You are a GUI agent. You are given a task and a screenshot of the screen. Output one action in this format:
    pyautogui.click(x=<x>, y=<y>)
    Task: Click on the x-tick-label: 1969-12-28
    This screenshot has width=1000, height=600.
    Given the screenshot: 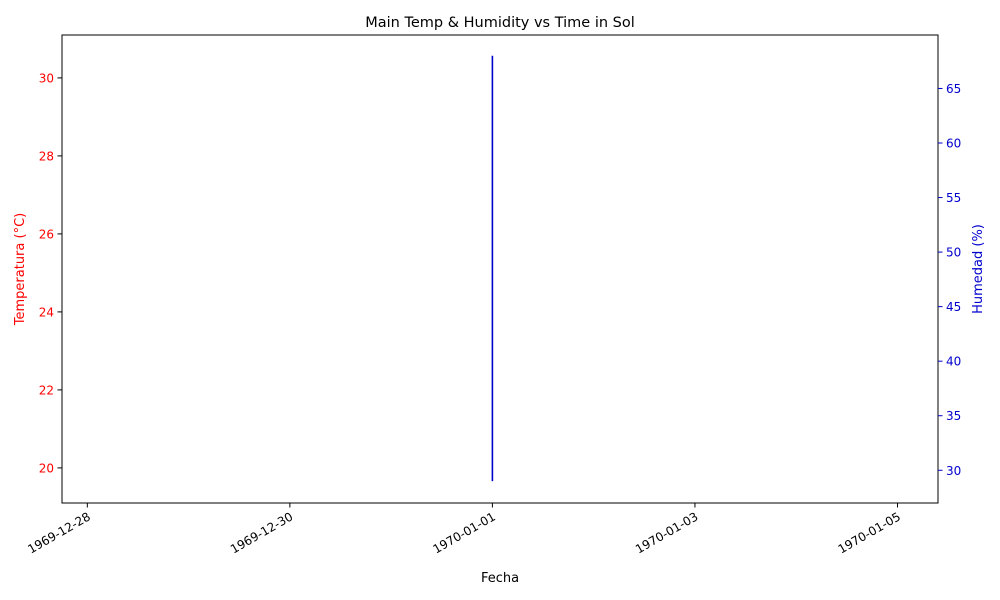 What is the action you would take?
    pyautogui.click(x=58, y=532)
    